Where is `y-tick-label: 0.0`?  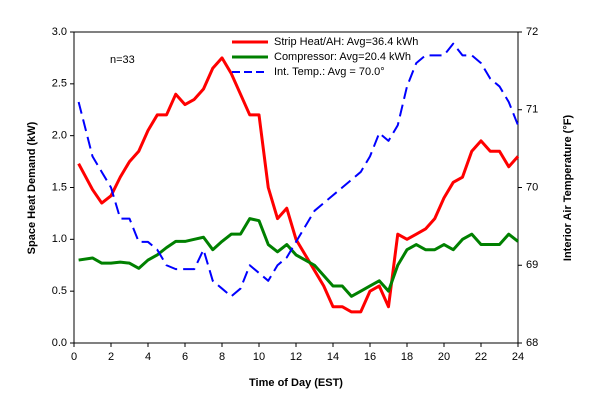
y-tick-label: 0.0 is located at coordinates (59, 343).